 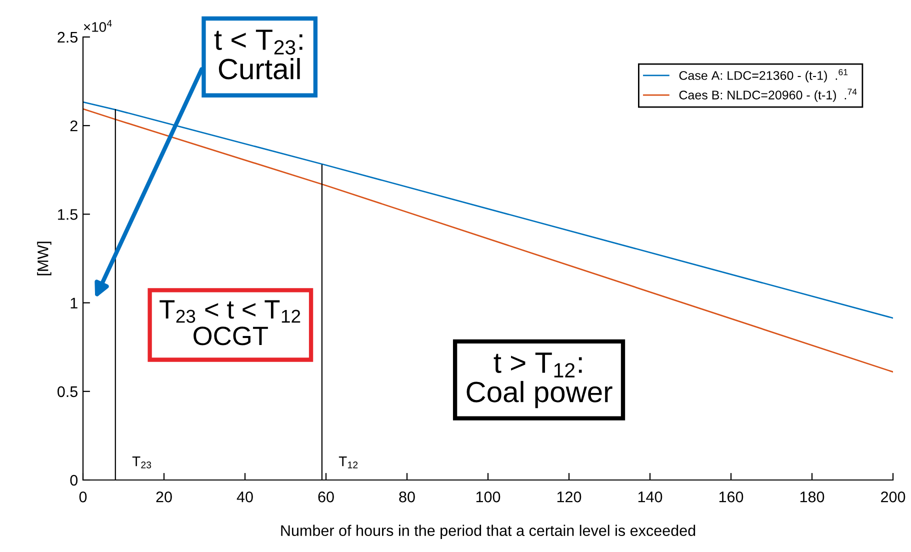 What do you see at coordinates (326, 497) in the screenshot?
I see `x-tick-label: 60` at bounding box center [326, 497].